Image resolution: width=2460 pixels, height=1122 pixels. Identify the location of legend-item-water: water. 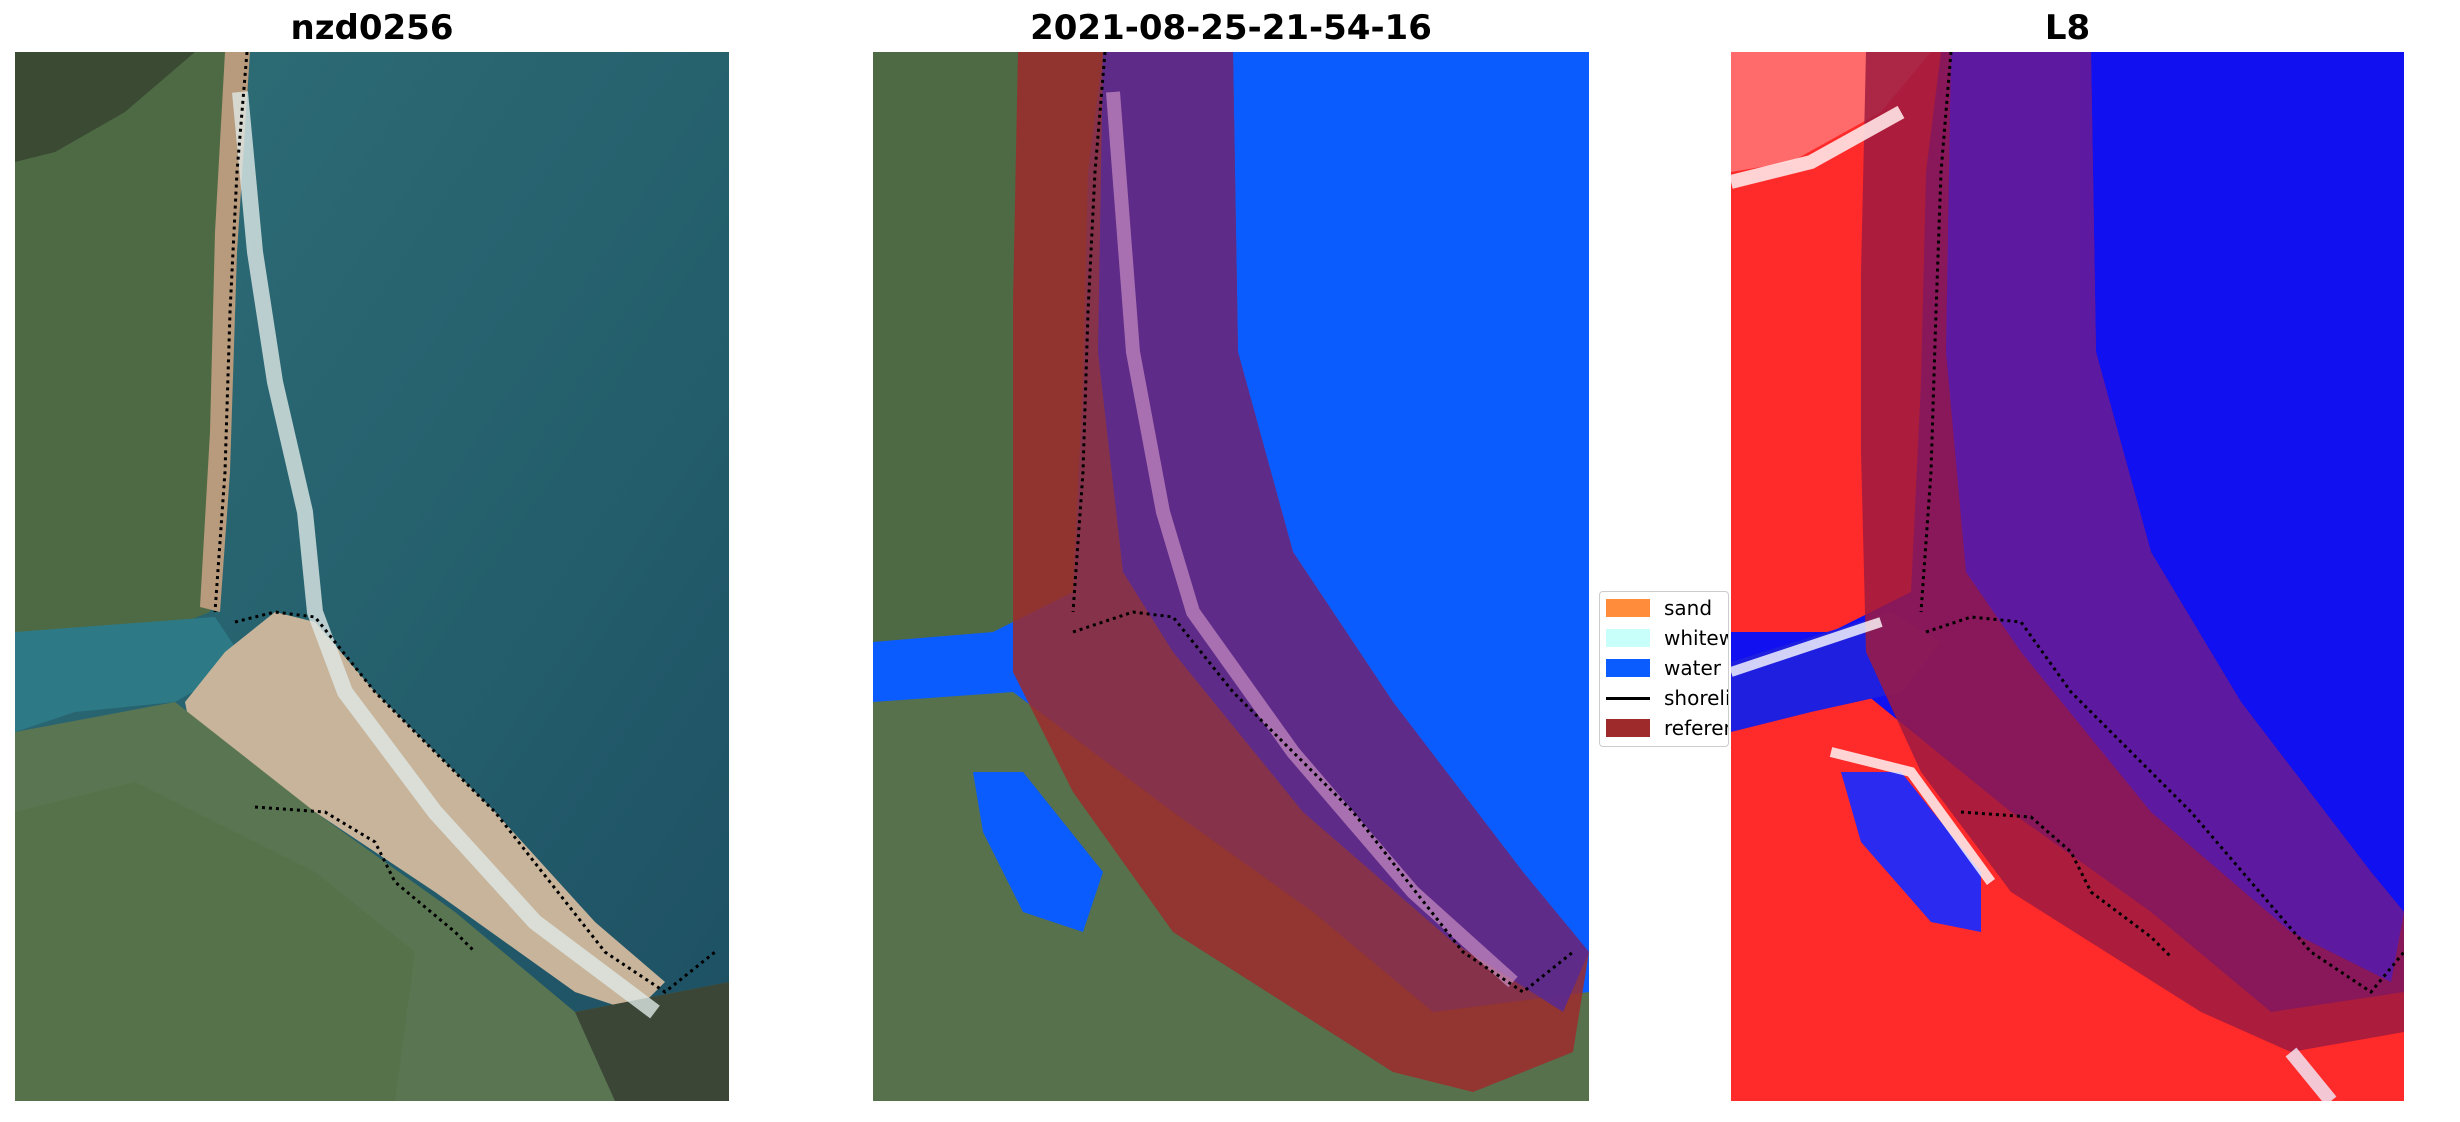
(1663, 668).